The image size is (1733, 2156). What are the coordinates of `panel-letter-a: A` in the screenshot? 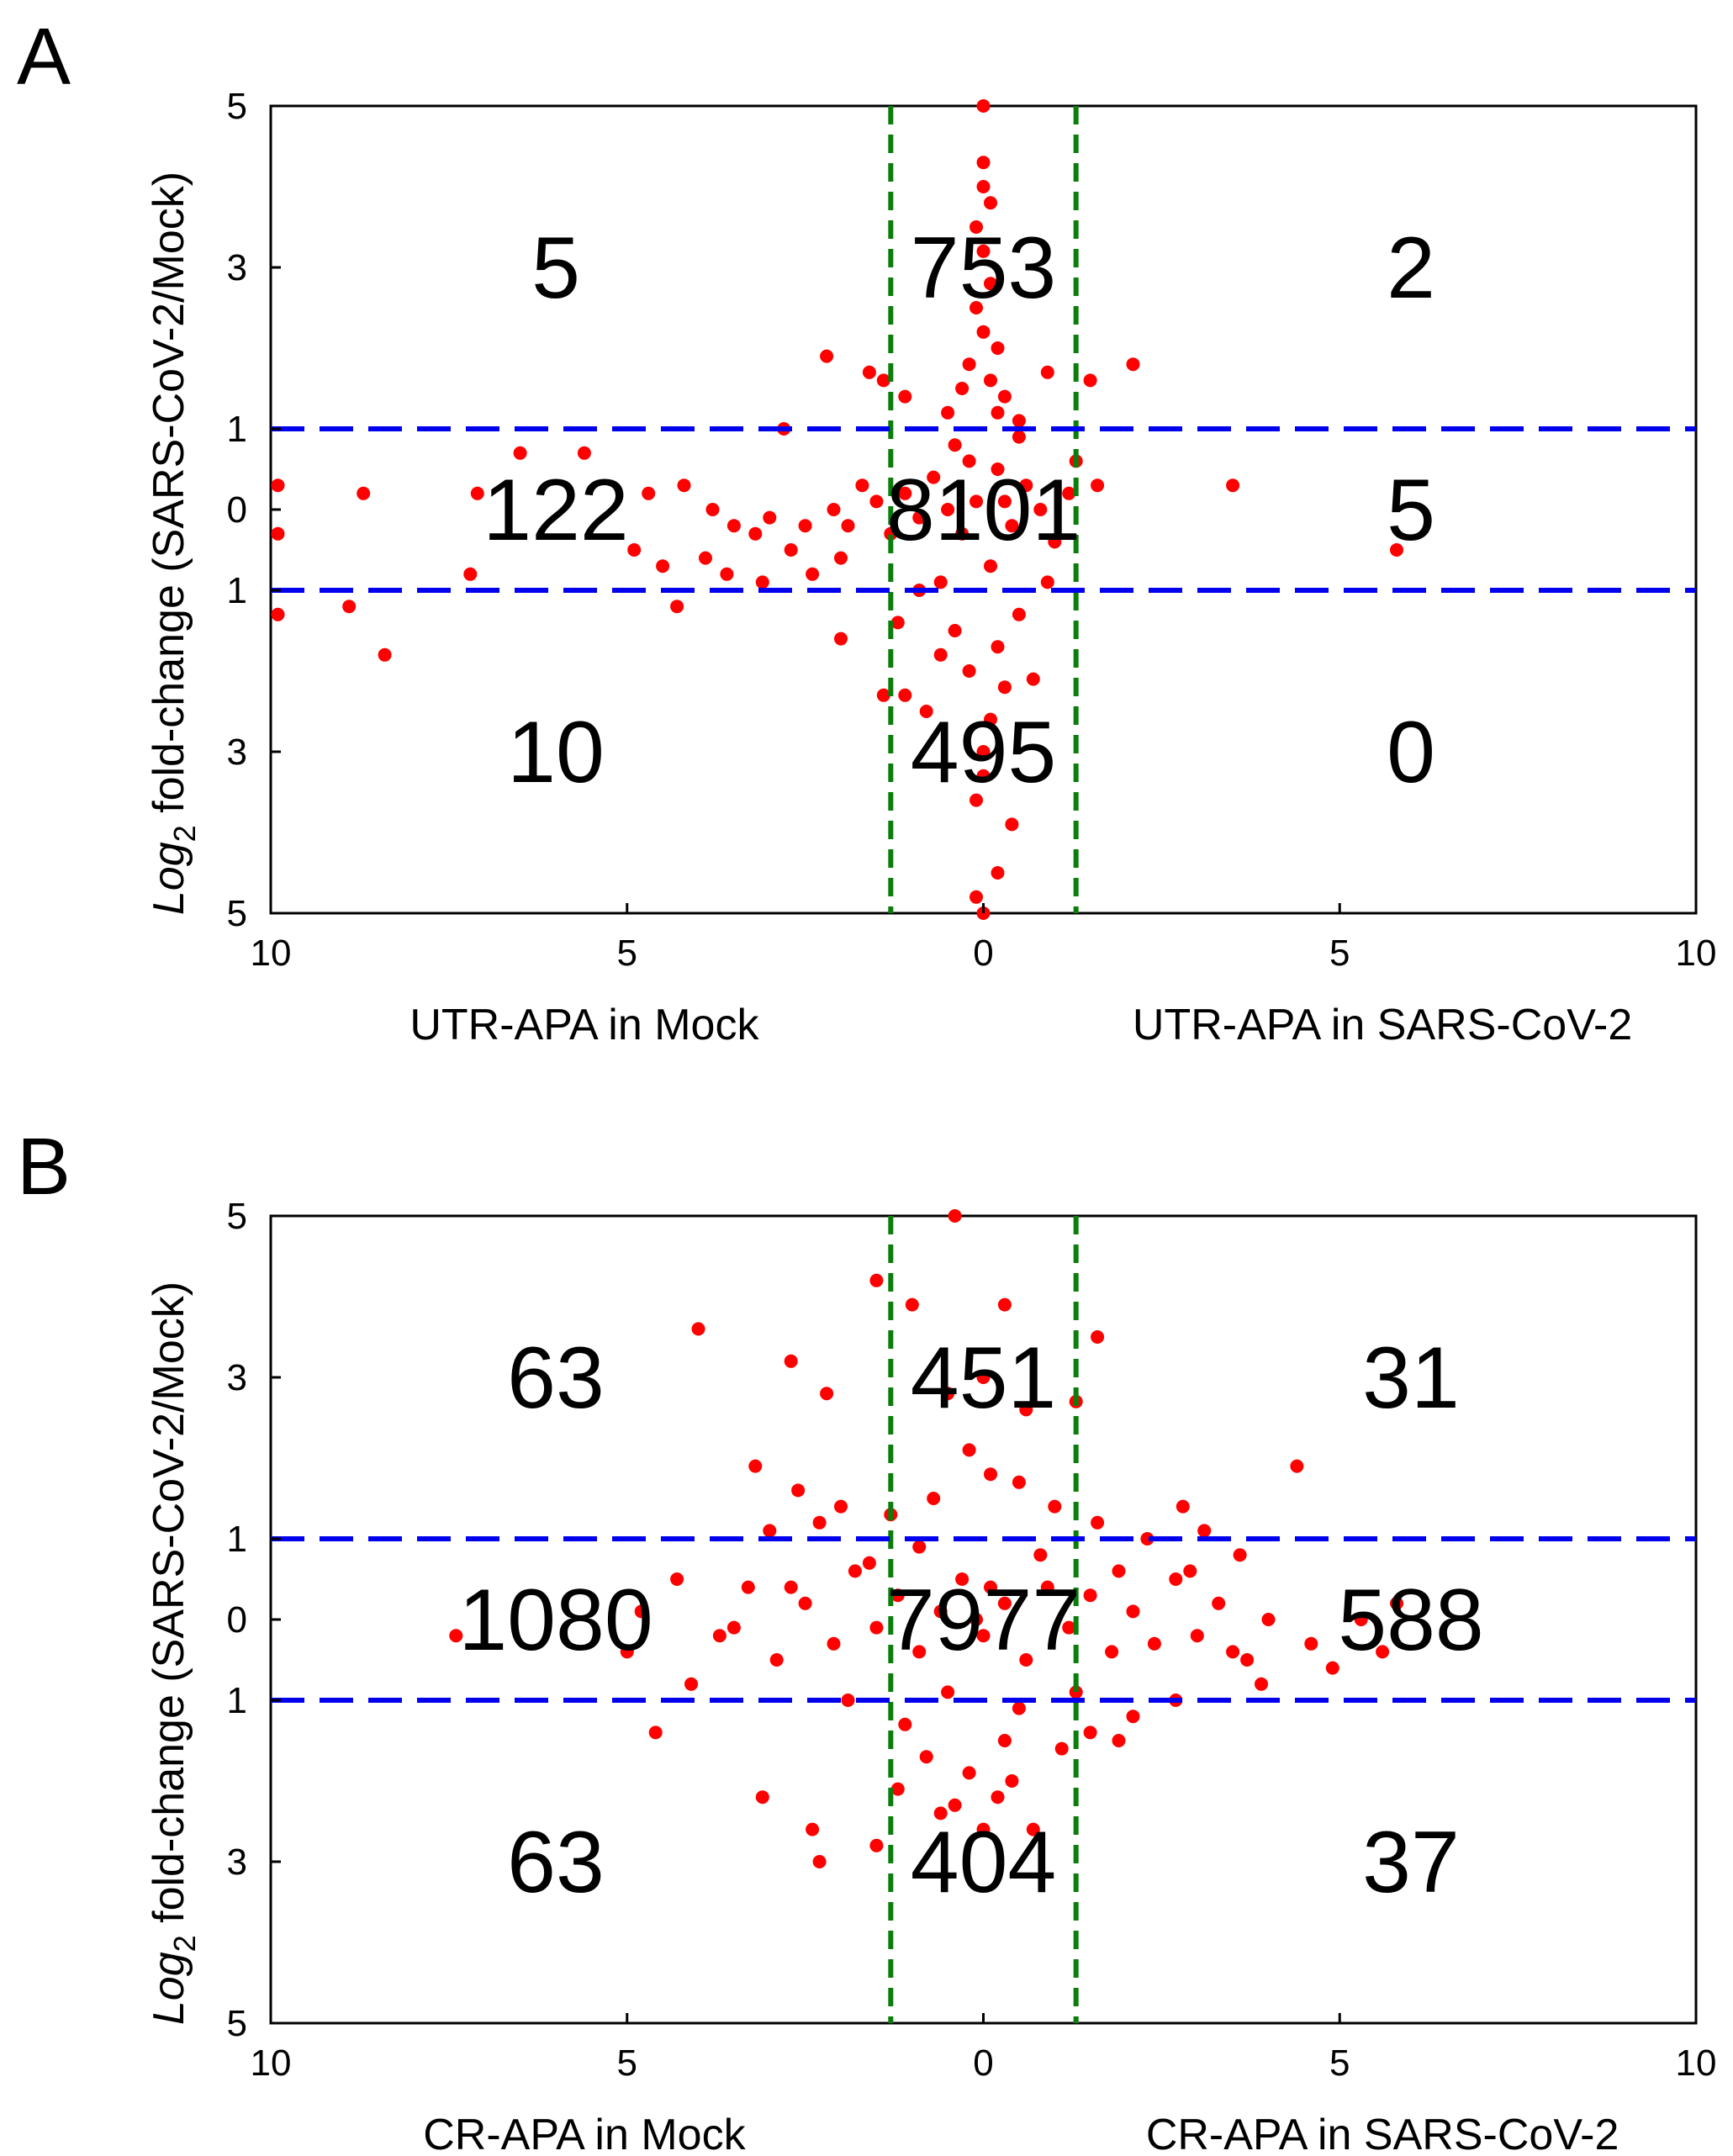 It's located at (44, 57).